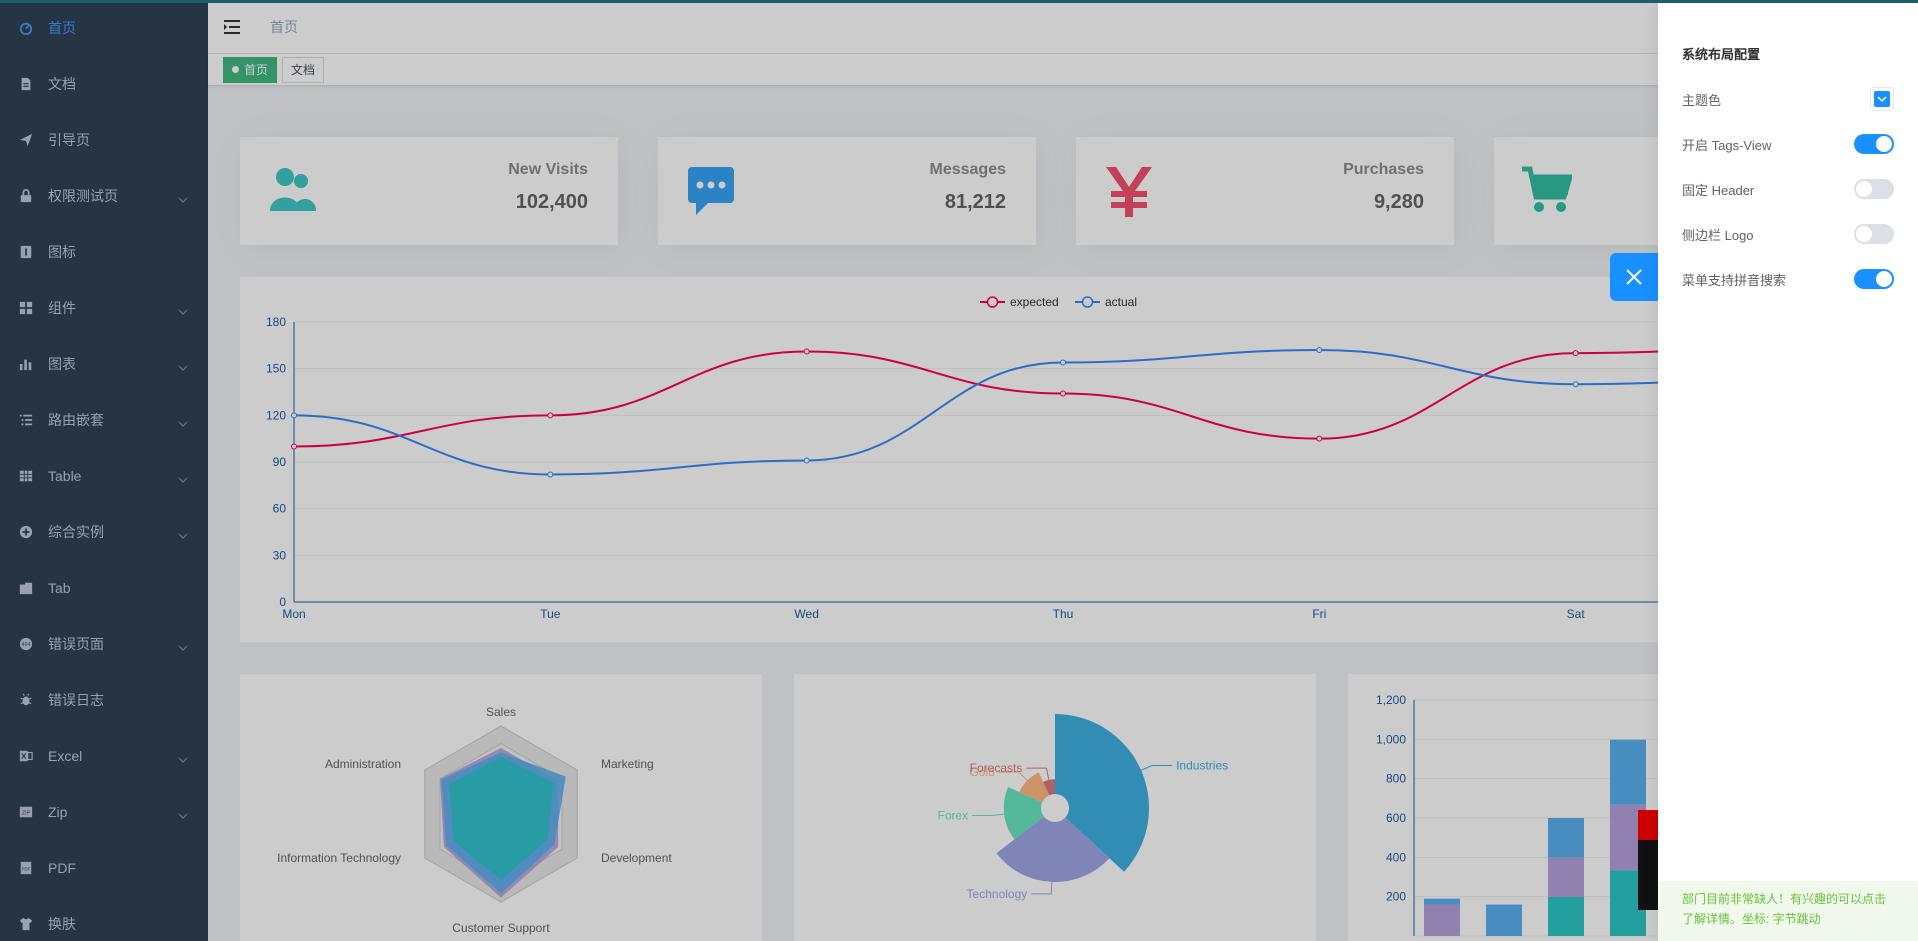  I want to click on sidebar-item-16: 换肤, so click(104, 918).